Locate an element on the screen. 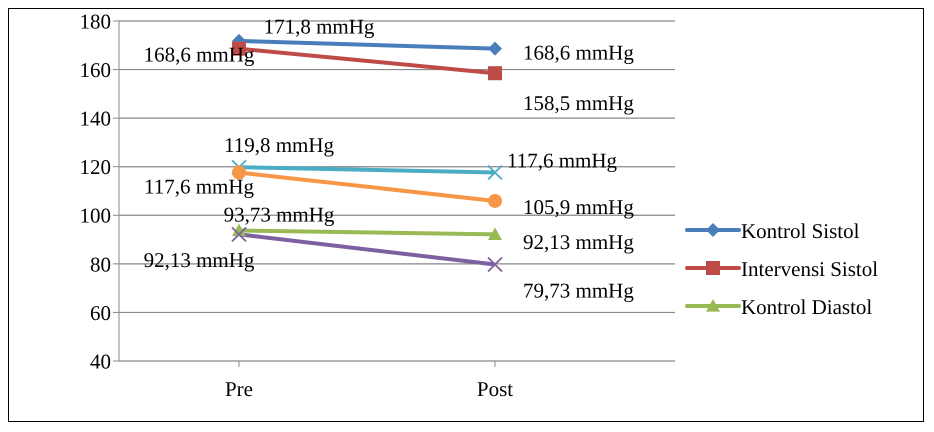  x-tick-label: Post is located at coordinates (495, 388).